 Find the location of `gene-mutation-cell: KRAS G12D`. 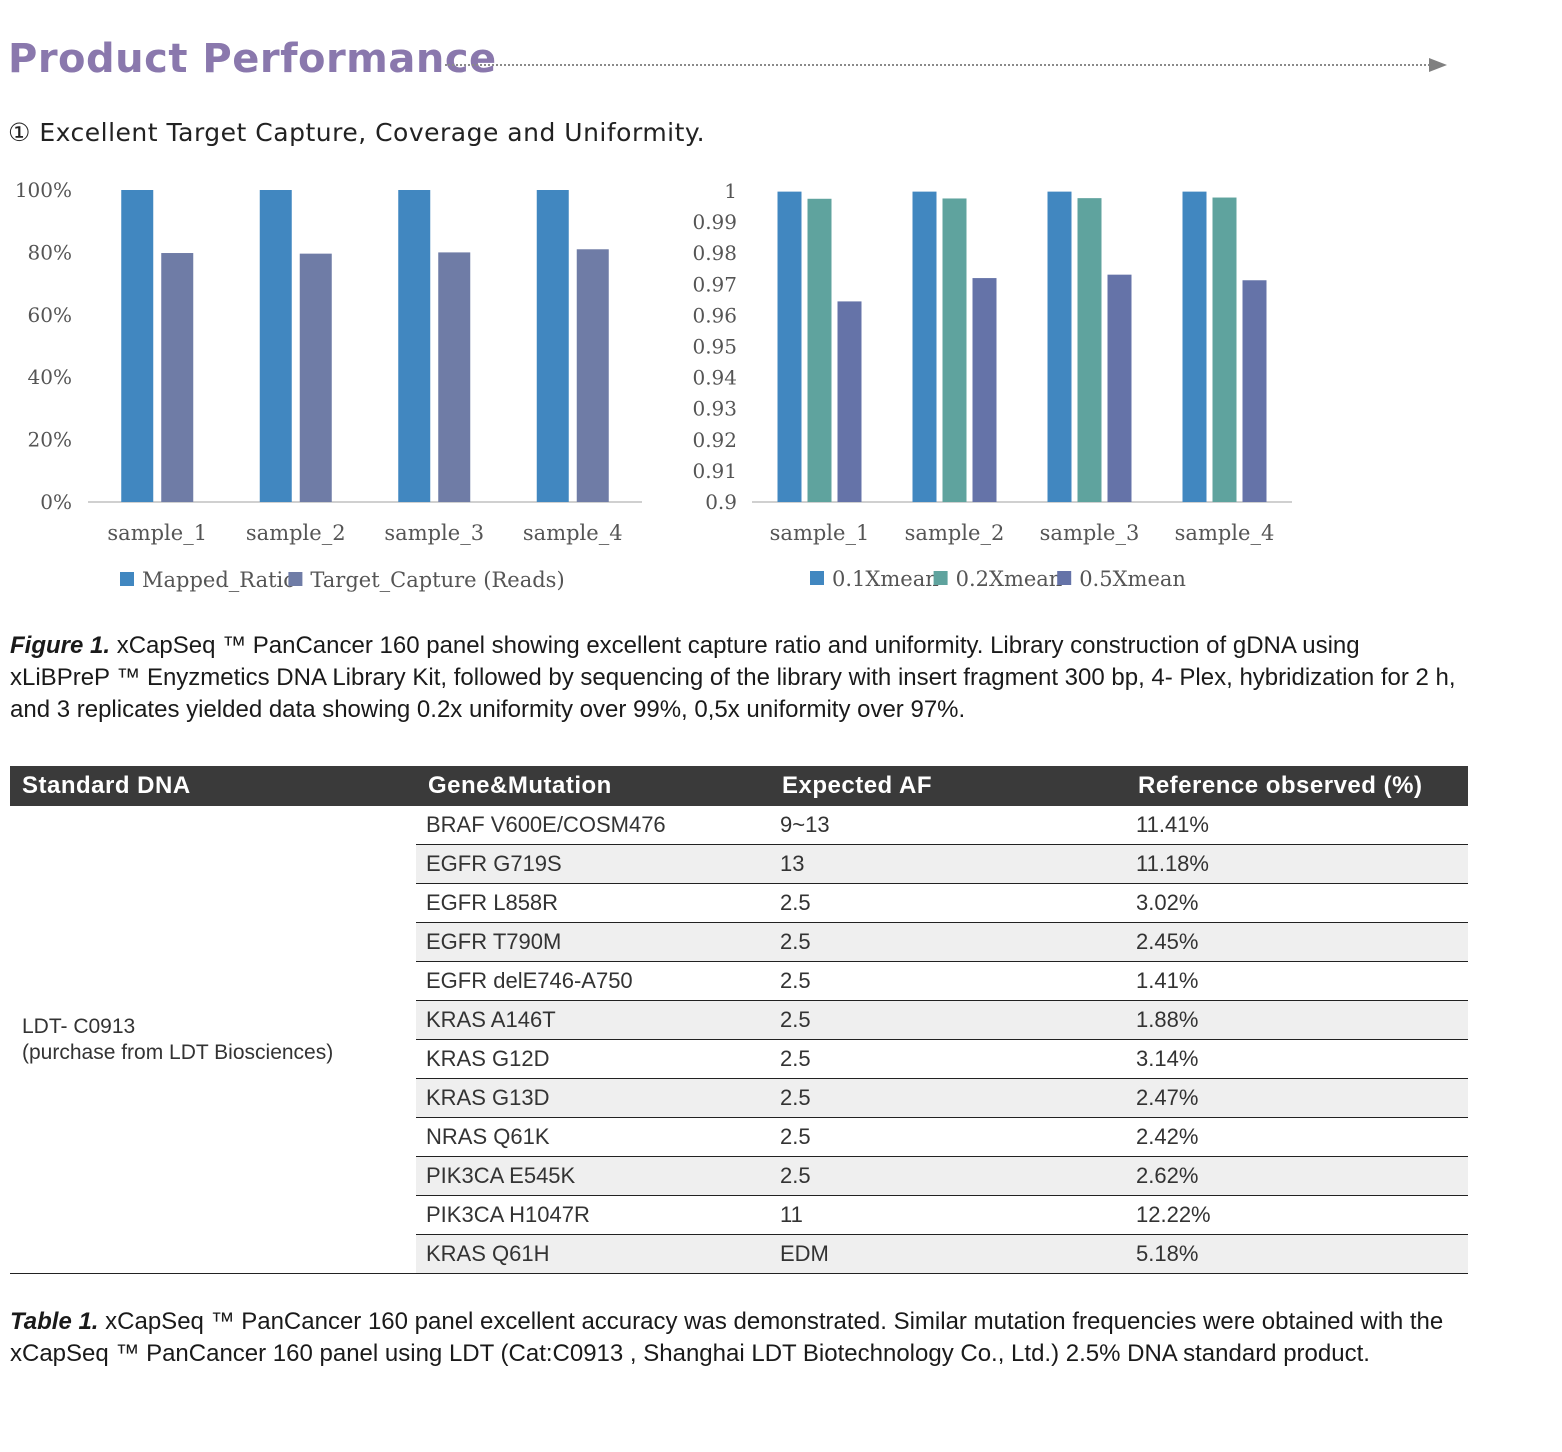

gene-mutation-cell: KRAS G12D is located at coordinates (593, 1059).